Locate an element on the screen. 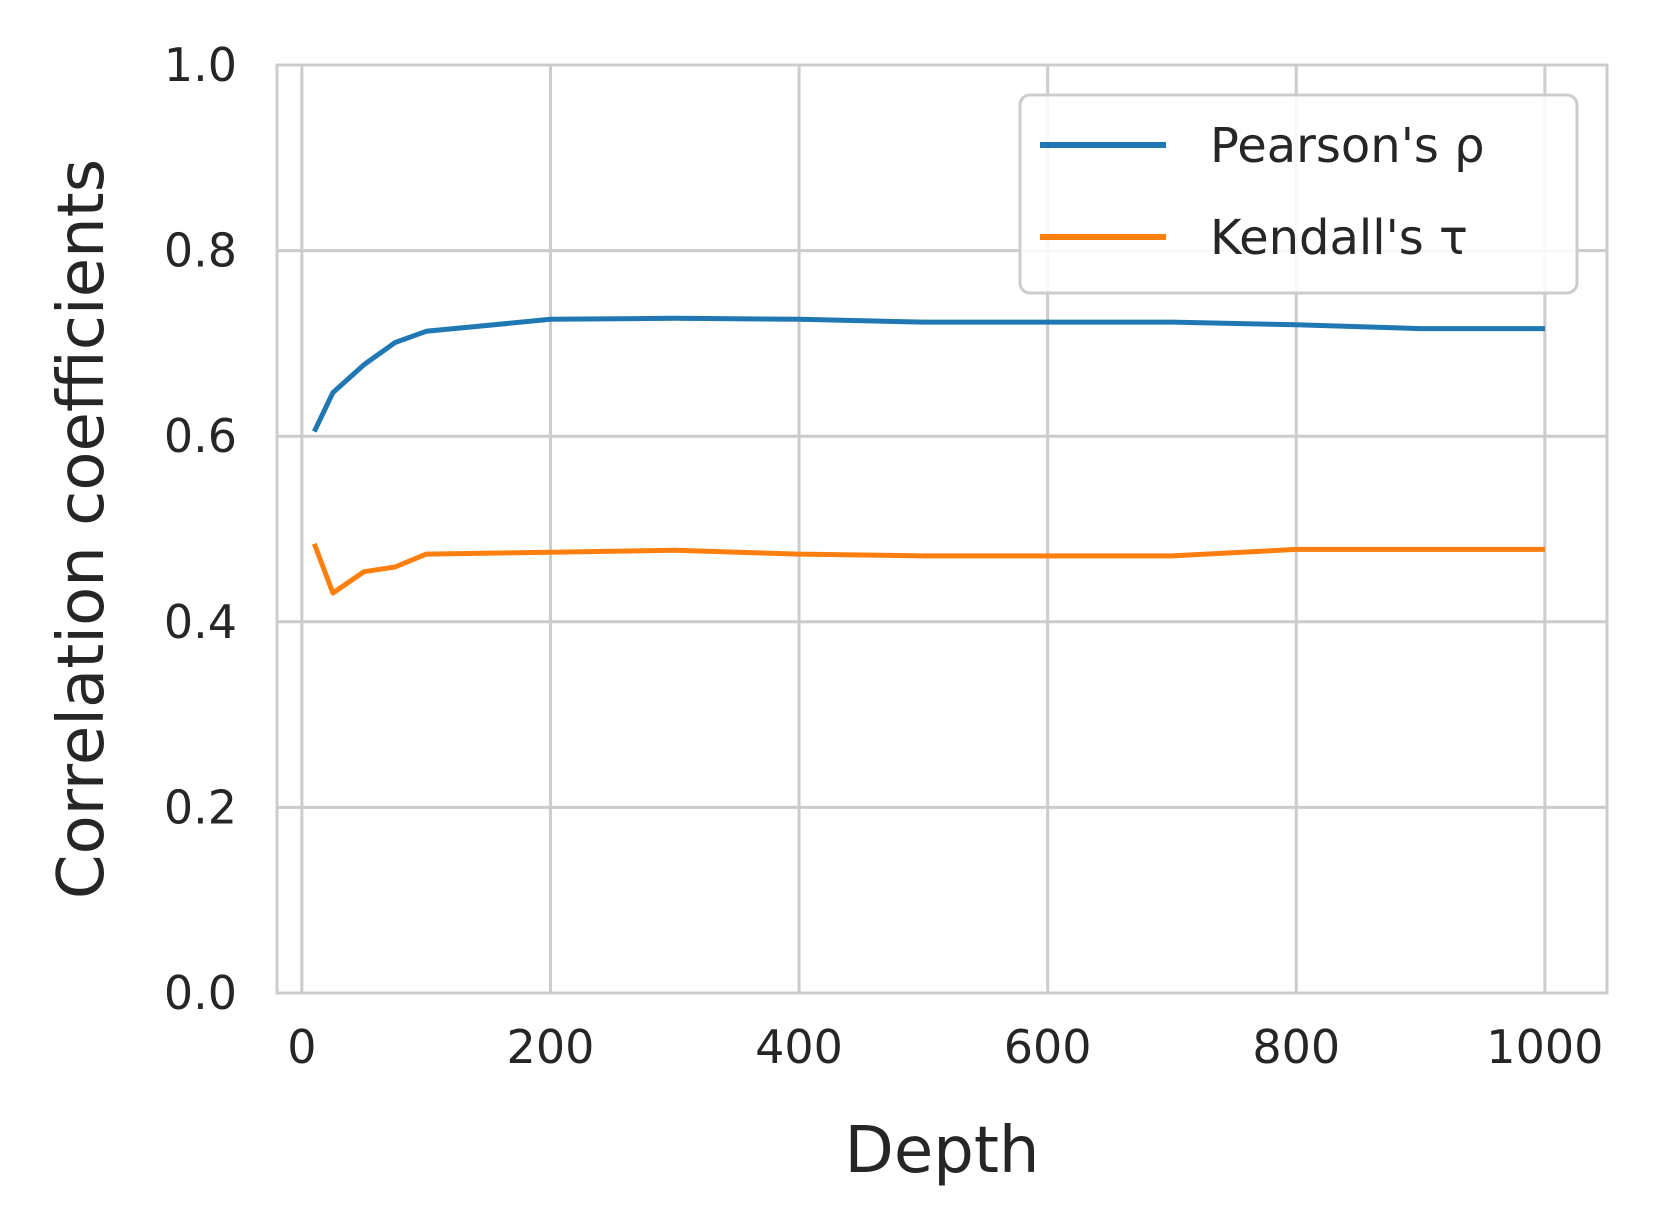 This screenshot has height=1228, width=1658. y-tick-label: 0.8 is located at coordinates (200, 251).